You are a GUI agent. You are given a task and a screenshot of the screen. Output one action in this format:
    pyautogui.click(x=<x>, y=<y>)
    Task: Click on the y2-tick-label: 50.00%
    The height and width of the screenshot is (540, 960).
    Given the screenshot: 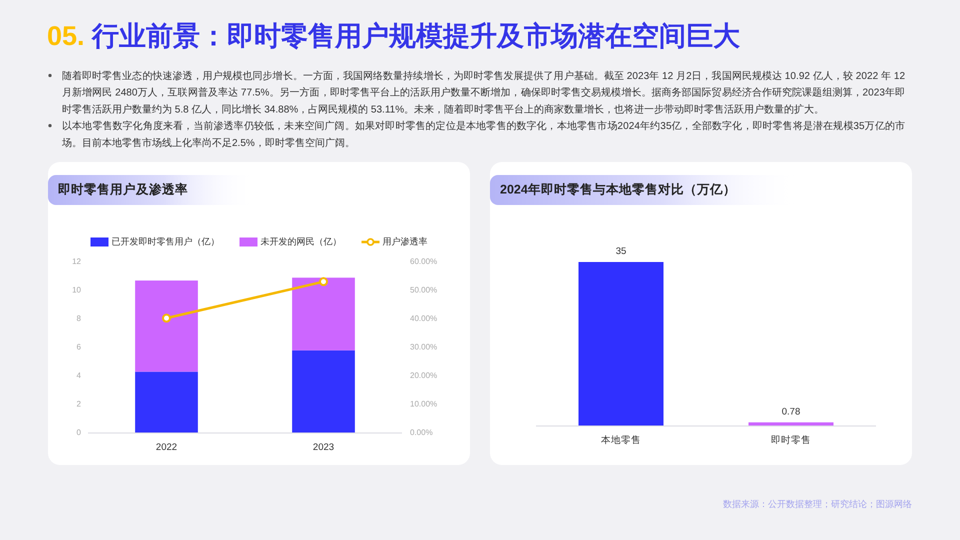 What is the action you would take?
    pyautogui.click(x=424, y=290)
    